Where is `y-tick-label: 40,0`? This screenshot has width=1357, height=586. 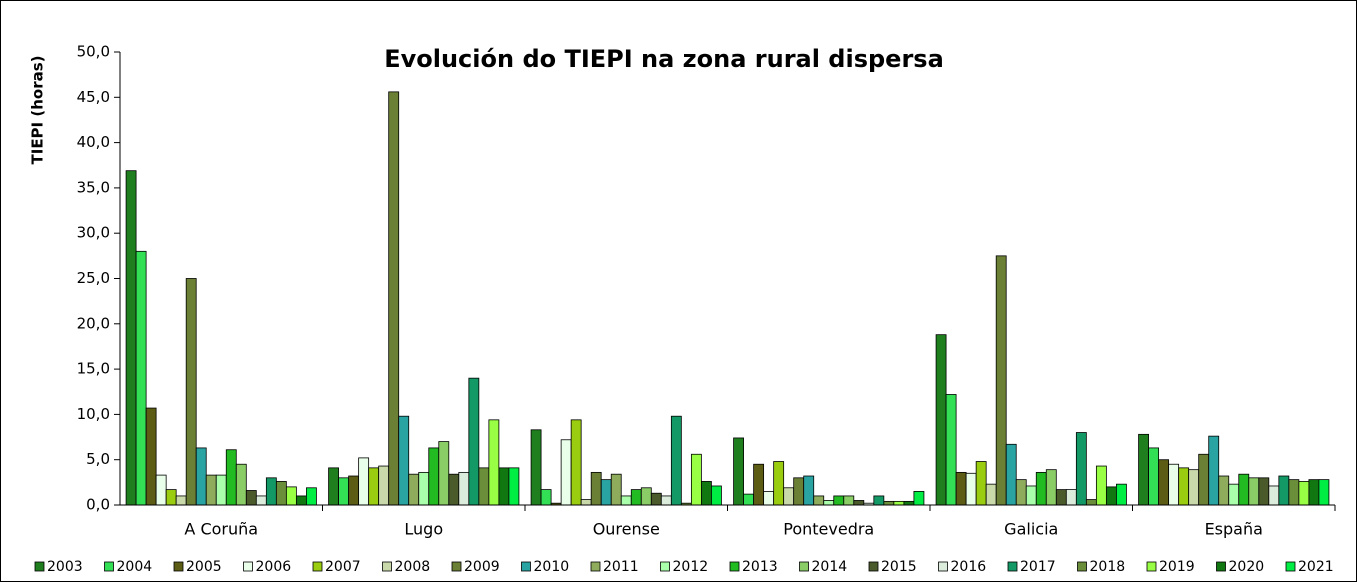
y-tick-label: 40,0 is located at coordinates (93, 142).